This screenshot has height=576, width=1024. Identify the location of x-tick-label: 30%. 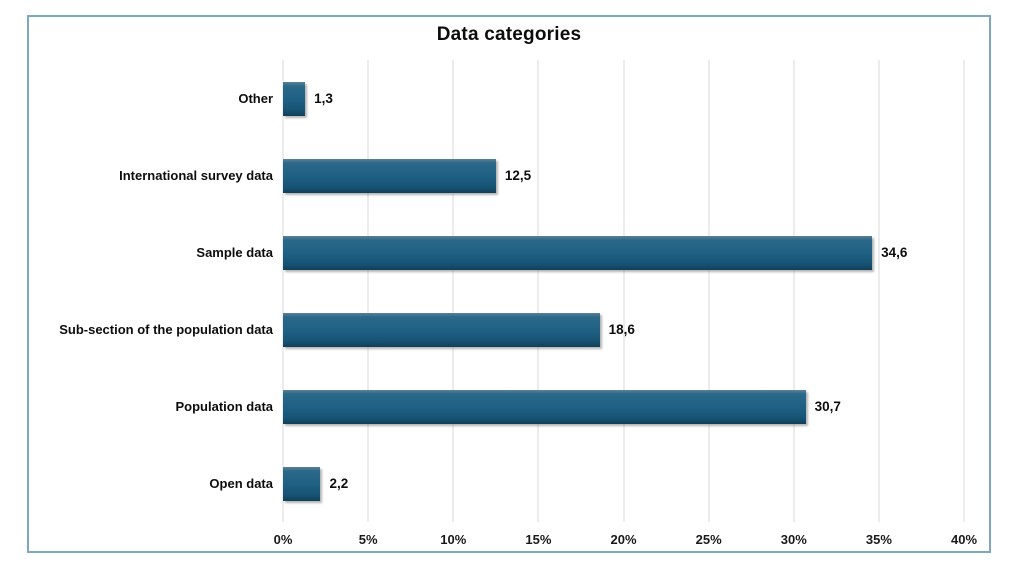
(793, 539).